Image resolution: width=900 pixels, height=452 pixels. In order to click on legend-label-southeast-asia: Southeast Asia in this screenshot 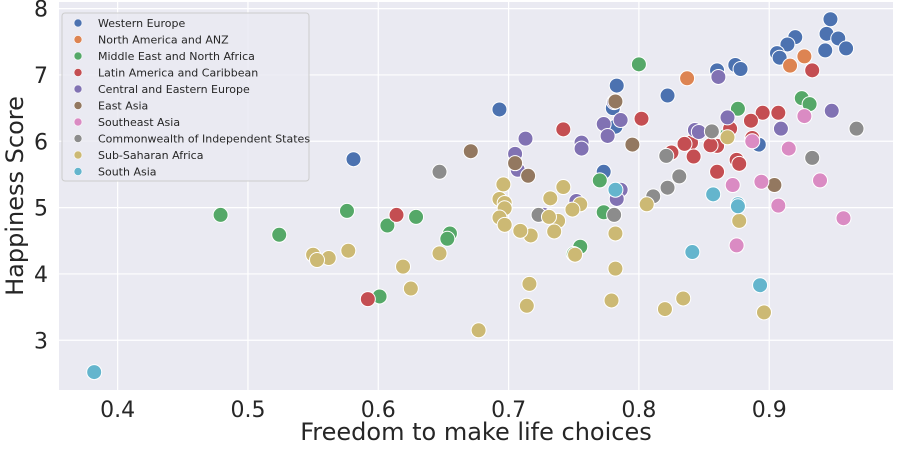, I will do `click(139, 122)`.